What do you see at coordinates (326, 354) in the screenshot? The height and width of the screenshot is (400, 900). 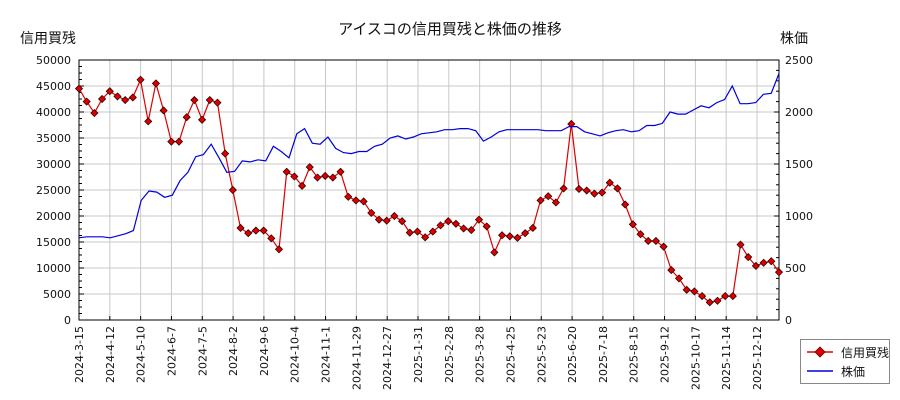 I see `svg-text: 2024-11-1` at bounding box center [326, 354].